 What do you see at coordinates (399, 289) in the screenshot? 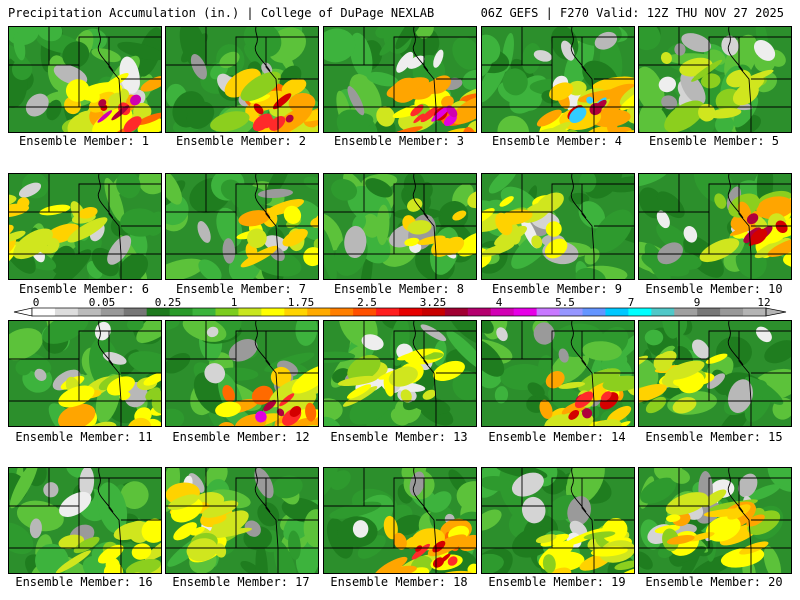
I see `ensemble-member-label: Ensemble Member: 8` at bounding box center [399, 289].